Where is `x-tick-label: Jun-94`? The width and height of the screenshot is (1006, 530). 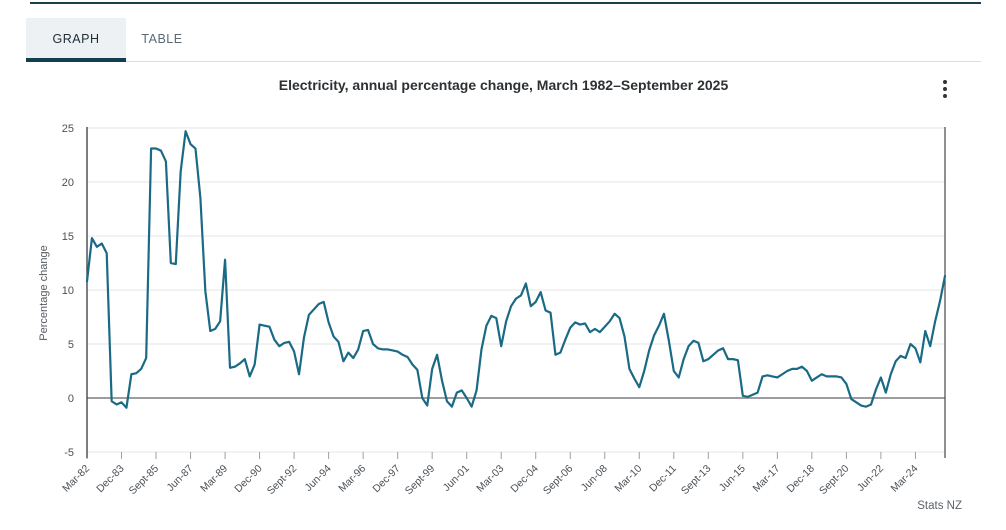 x-tick-label: Jun-94 is located at coordinates (318, 478).